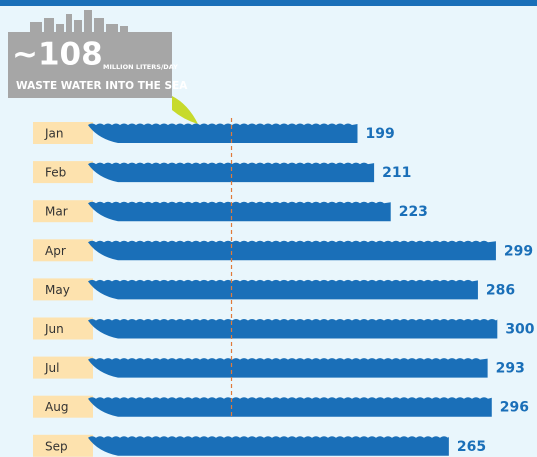 This screenshot has height=457, width=537. What do you see at coordinates (379, 134) in the screenshot?
I see `value-label: 199` at bounding box center [379, 134].